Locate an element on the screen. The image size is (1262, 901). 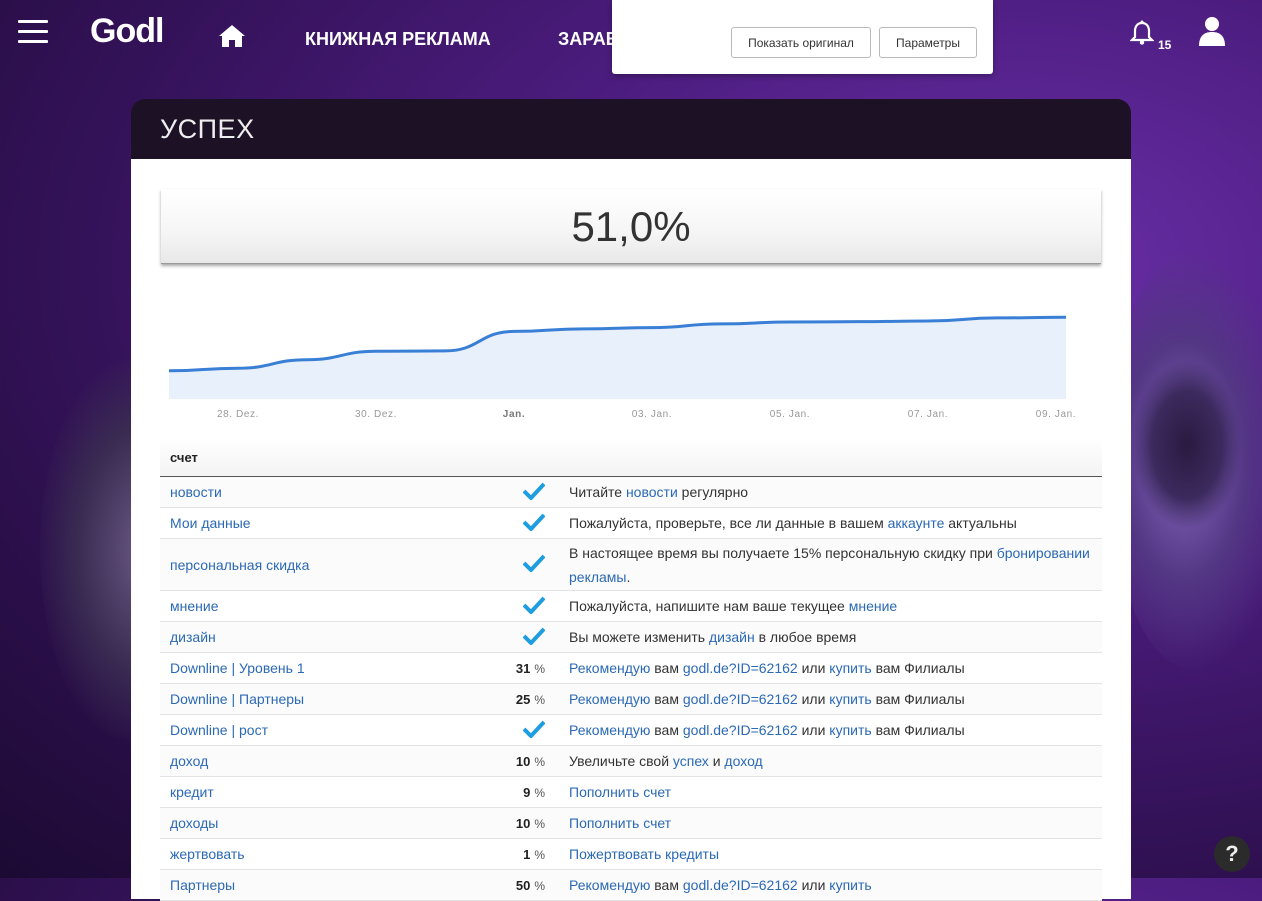
description-link: бронировании рекламы is located at coordinates (829, 564).